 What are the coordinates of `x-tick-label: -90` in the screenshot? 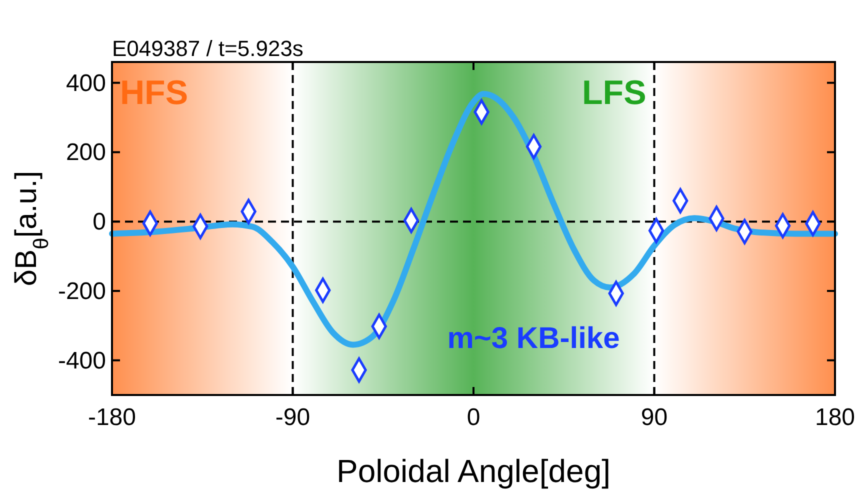 It's located at (292, 417).